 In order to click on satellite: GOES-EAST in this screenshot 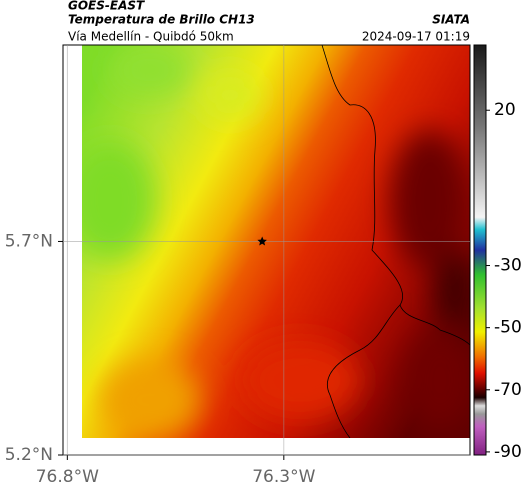, I will do `click(106, 6)`.